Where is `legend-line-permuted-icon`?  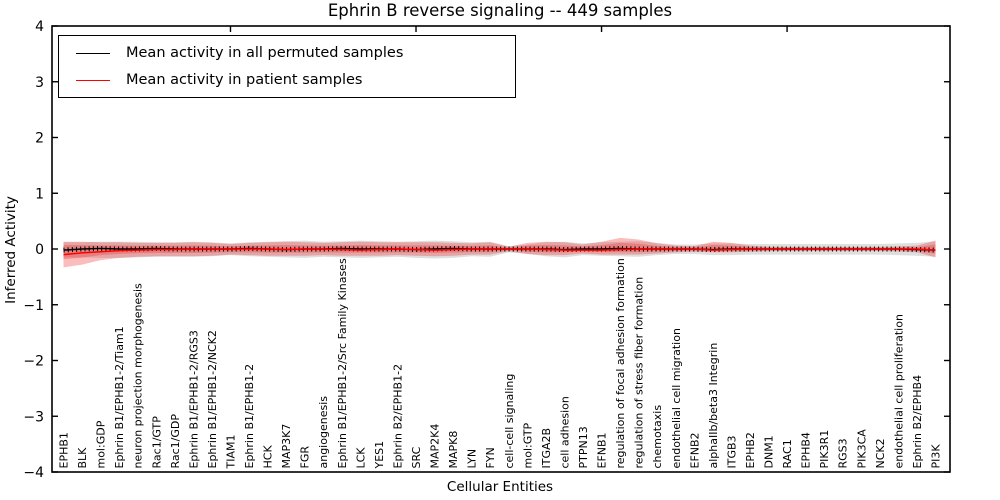
legend-line-permuted-icon is located at coordinates (93, 53).